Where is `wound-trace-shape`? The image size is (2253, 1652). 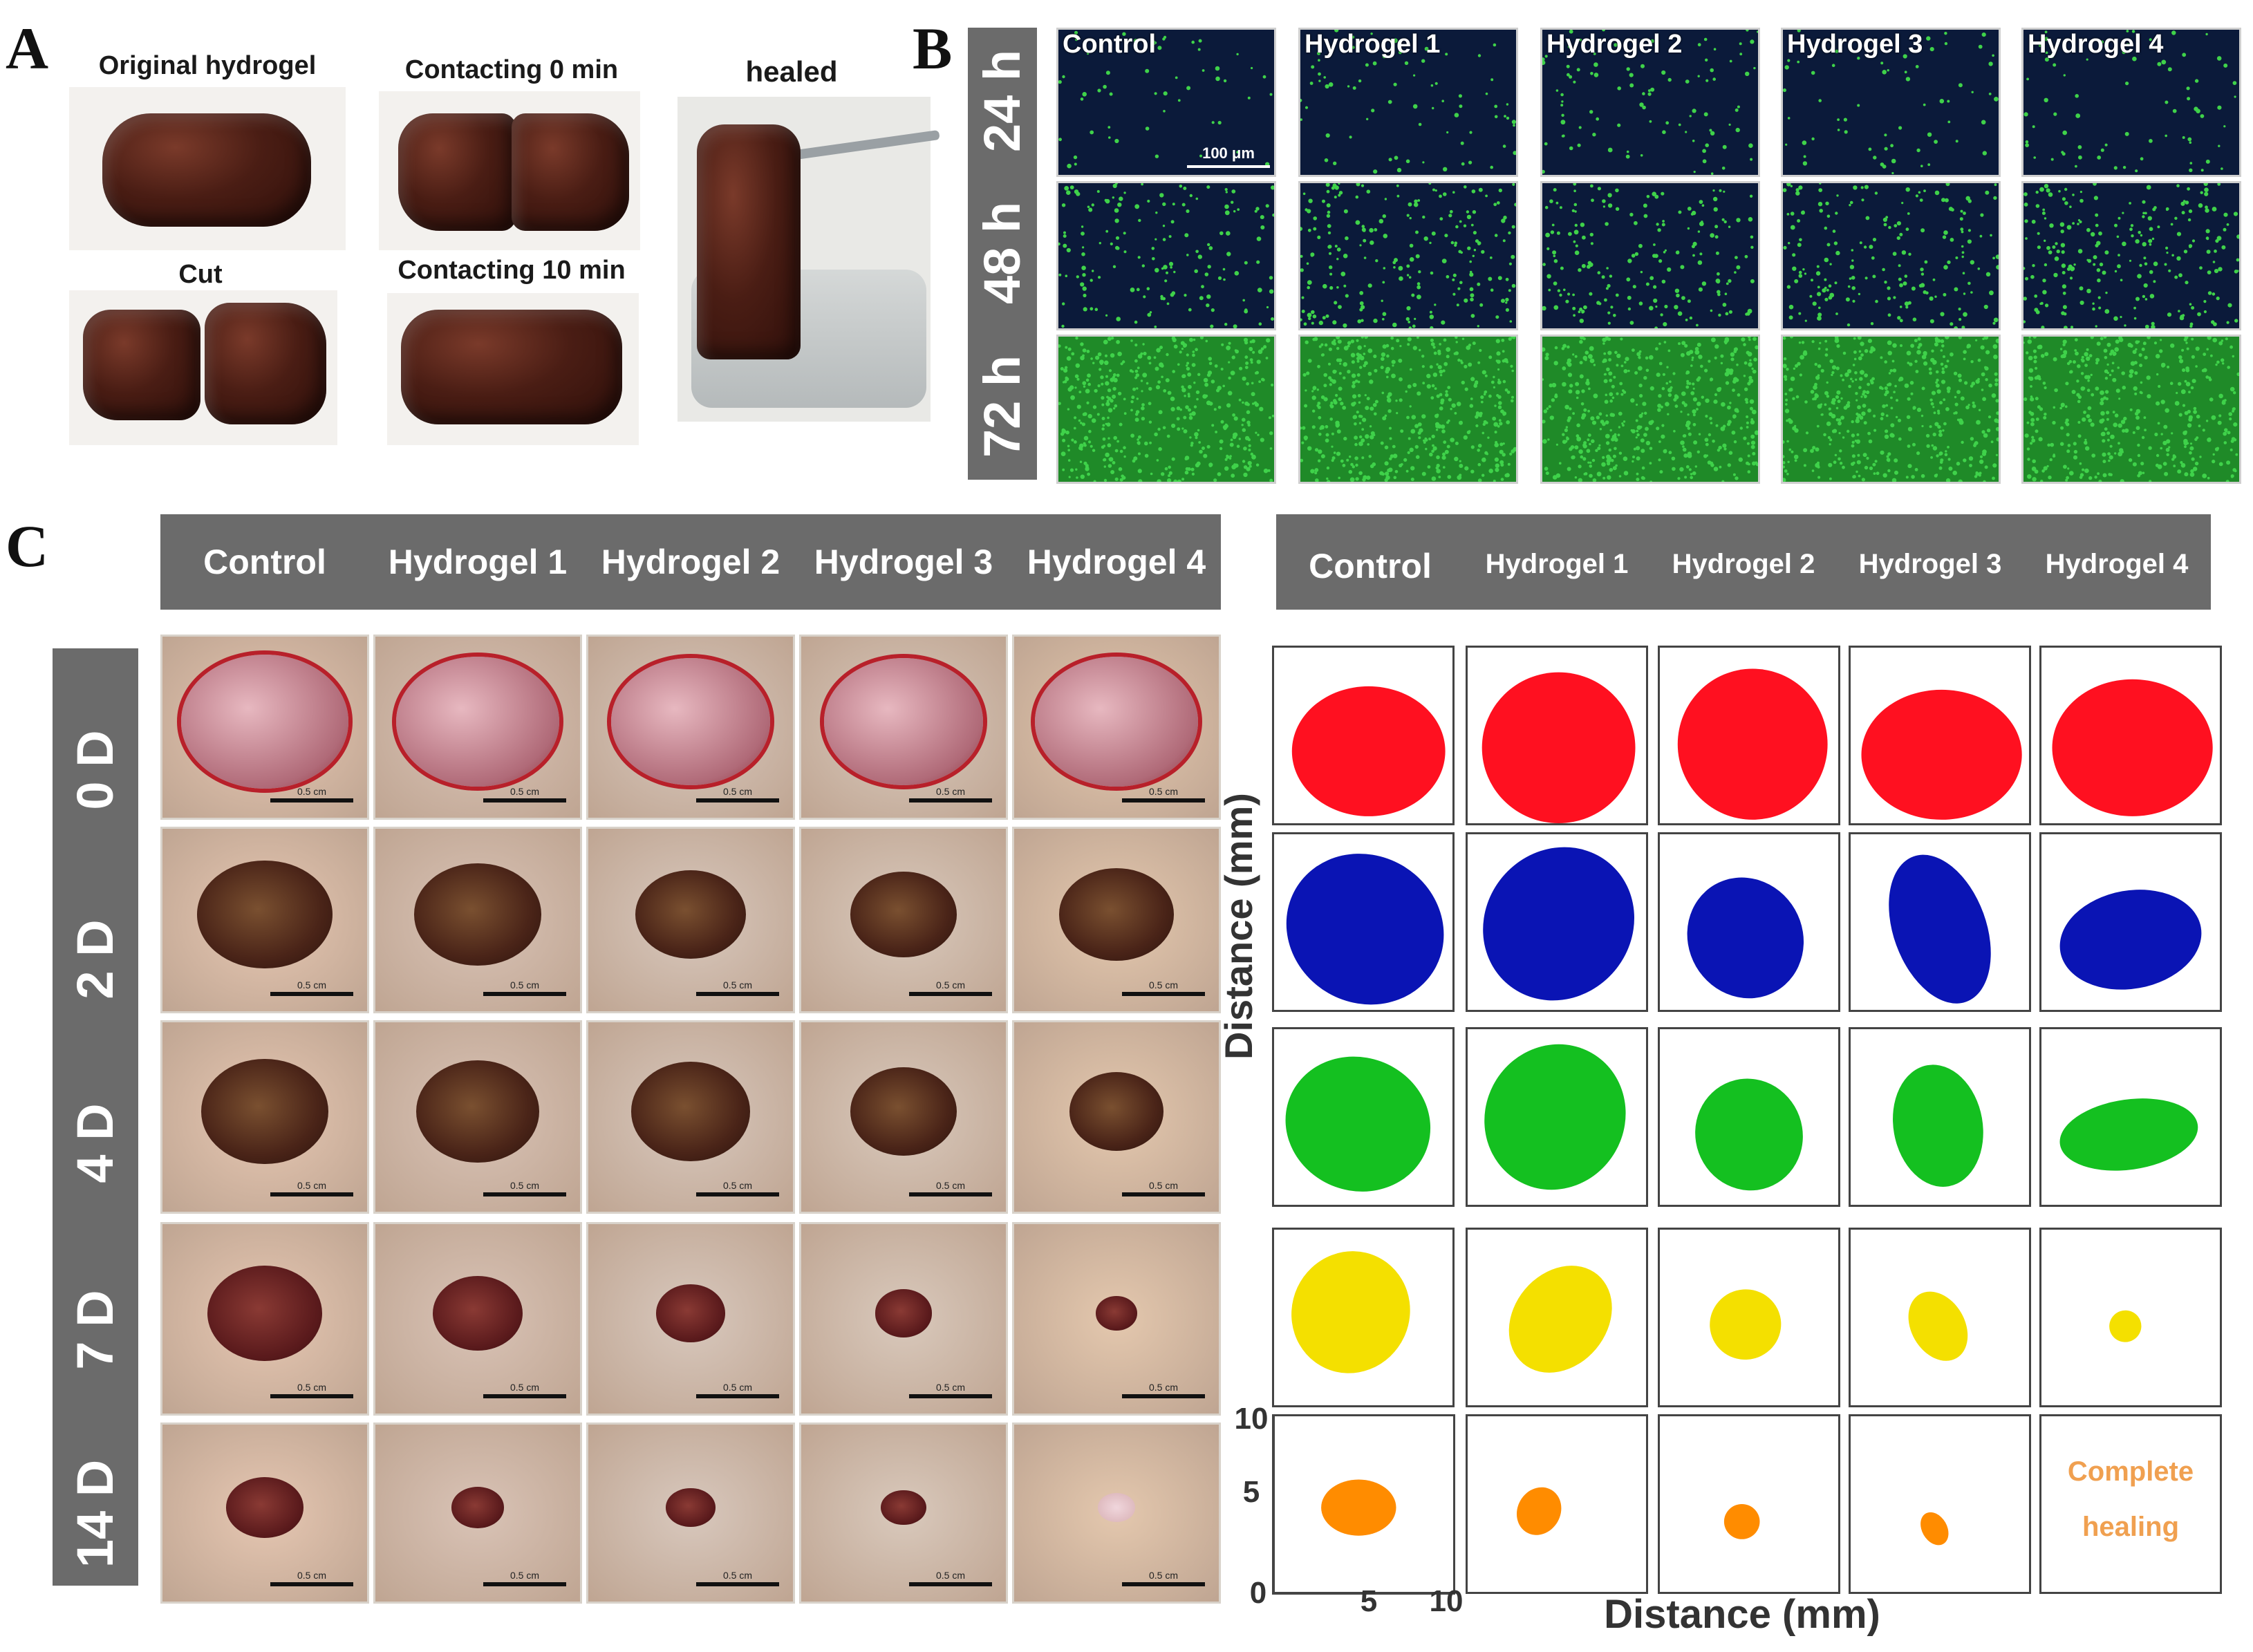 wound-trace-shape is located at coordinates (1940, 929).